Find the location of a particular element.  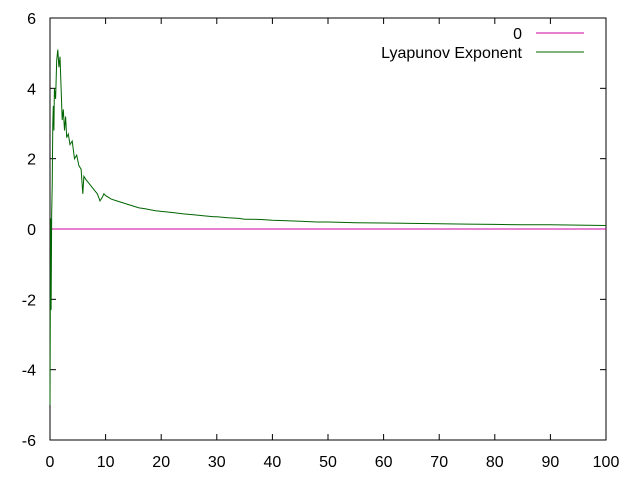

x-tick-label: 100 is located at coordinates (606, 462).